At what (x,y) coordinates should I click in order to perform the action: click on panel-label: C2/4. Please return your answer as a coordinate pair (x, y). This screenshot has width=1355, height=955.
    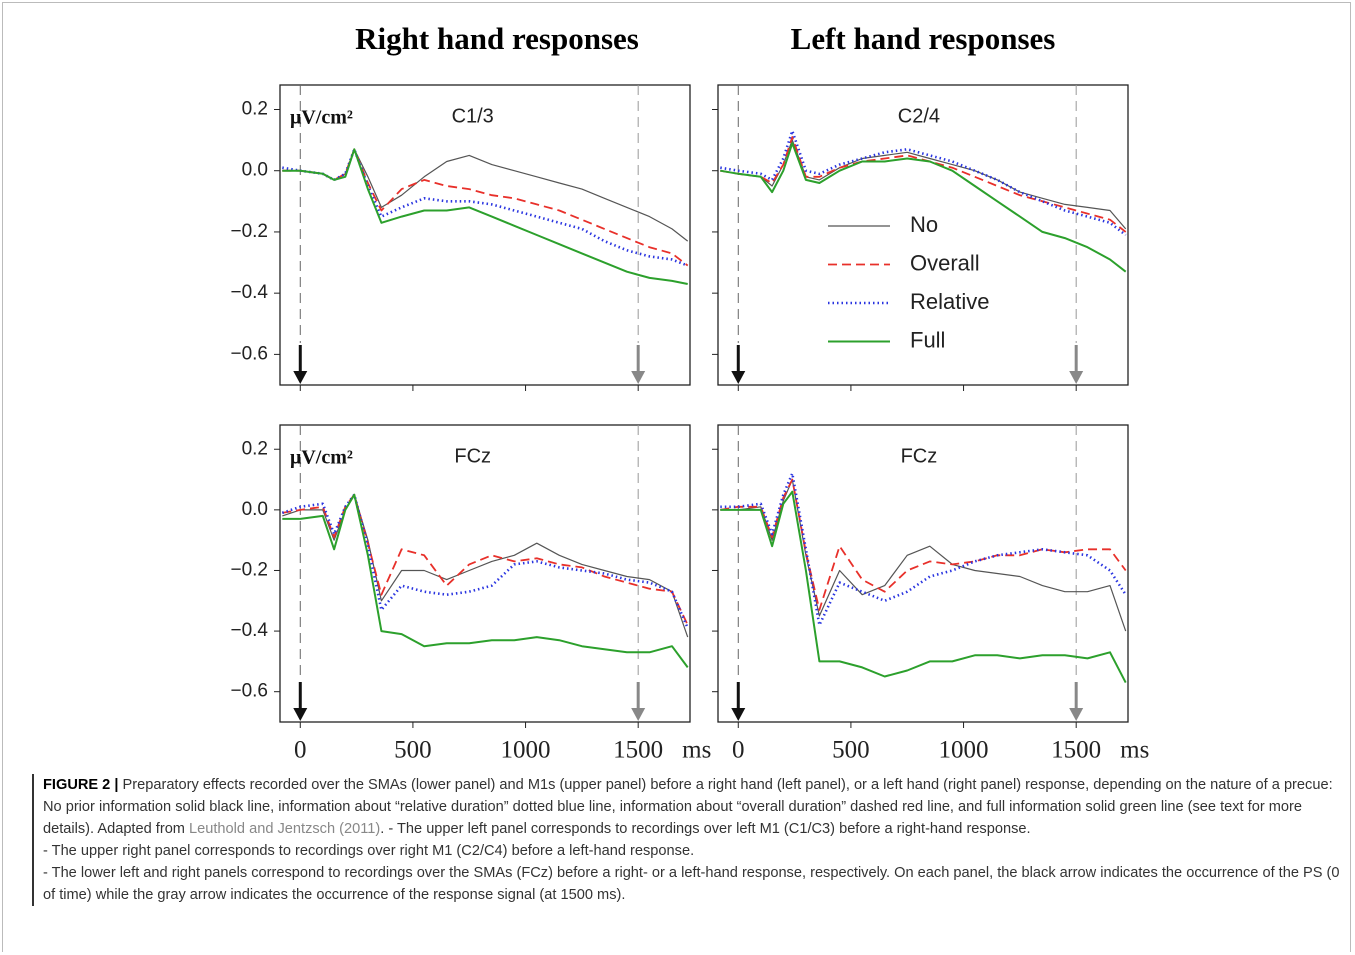
    Looking at the image, I should click on (919, 116).